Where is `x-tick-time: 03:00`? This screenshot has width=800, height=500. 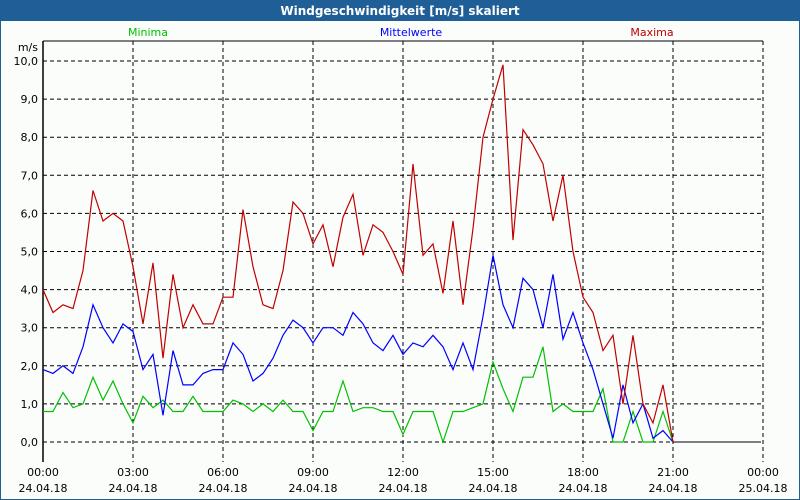 x-tick-time: 03:00 is located at coordinates (133, 472).